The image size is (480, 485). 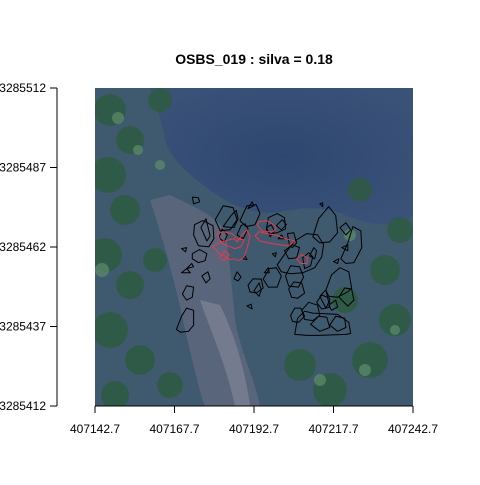 I want to click on x-tick-label: 407192.7, so click(x=254, y=429).